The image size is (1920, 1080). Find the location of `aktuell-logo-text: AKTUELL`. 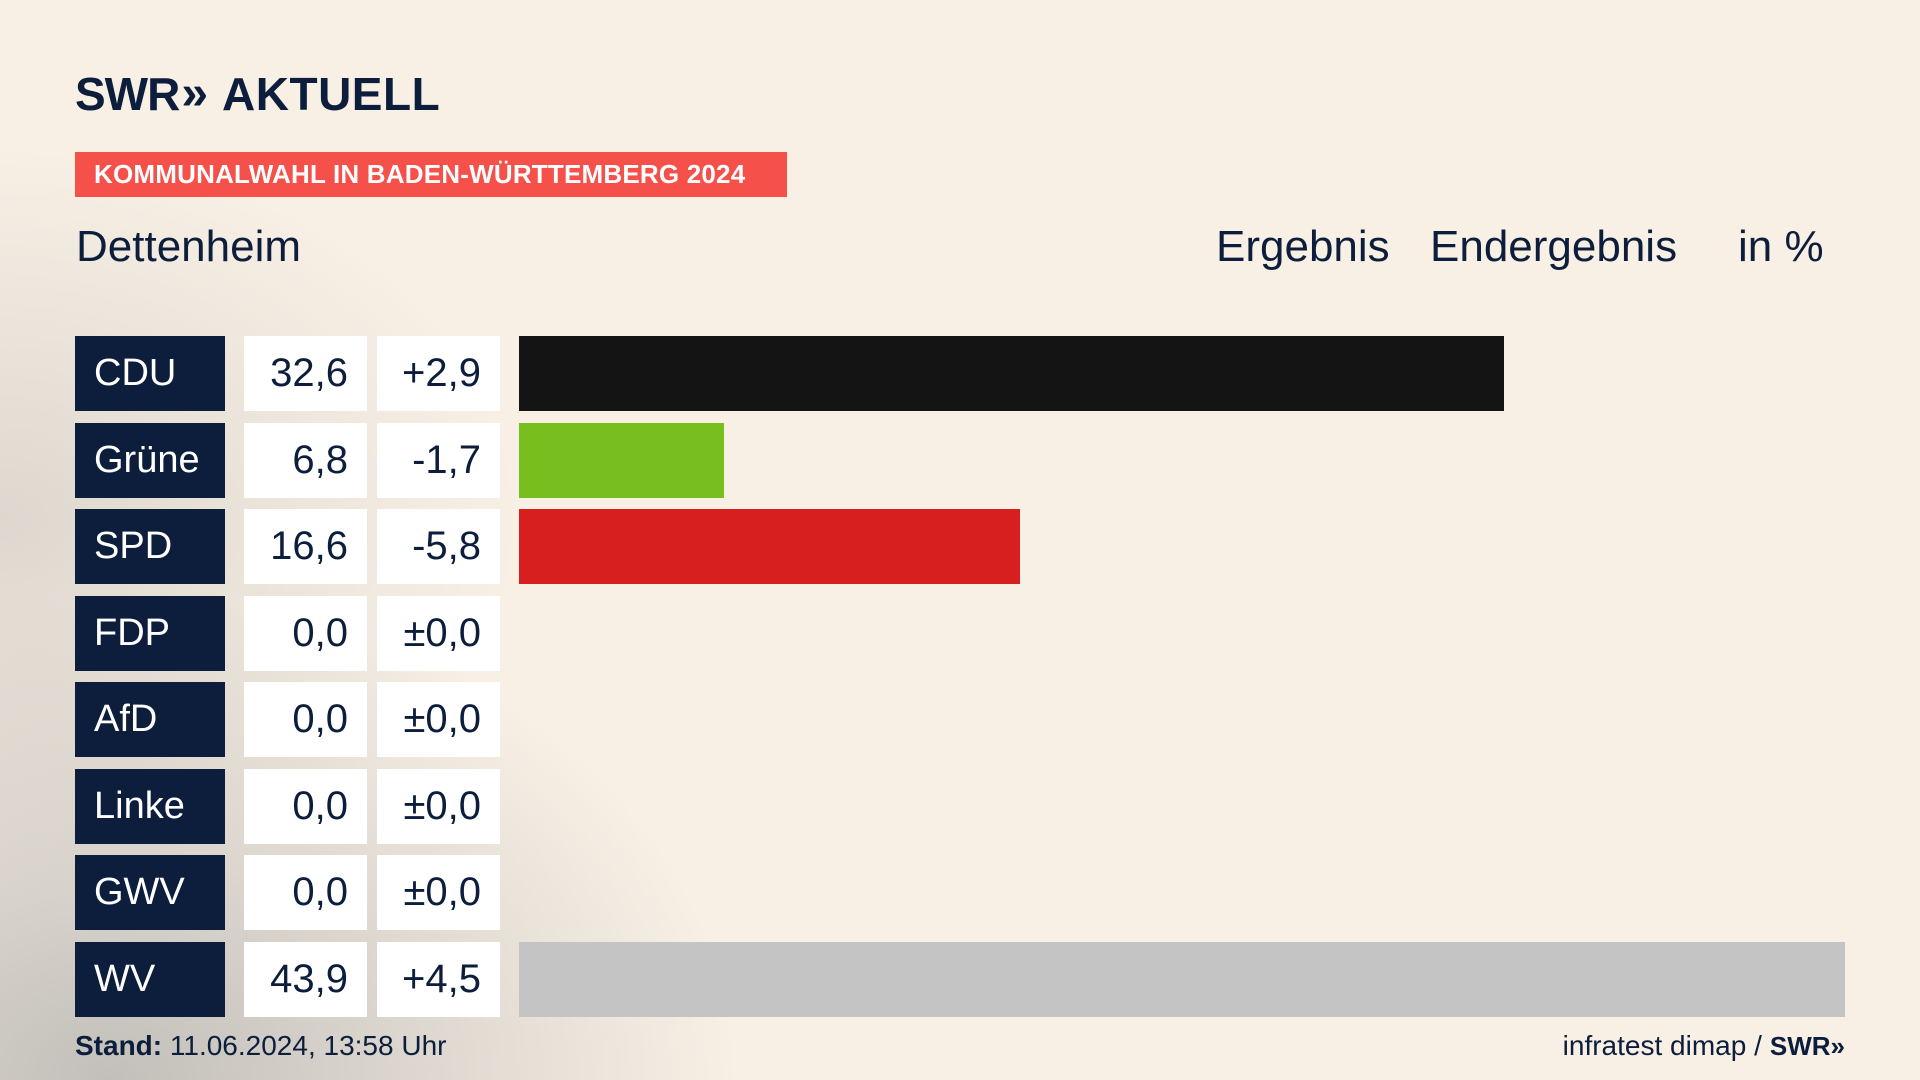

aktuell-logo-text: AKTUELL is located at coordinates (331, 93).